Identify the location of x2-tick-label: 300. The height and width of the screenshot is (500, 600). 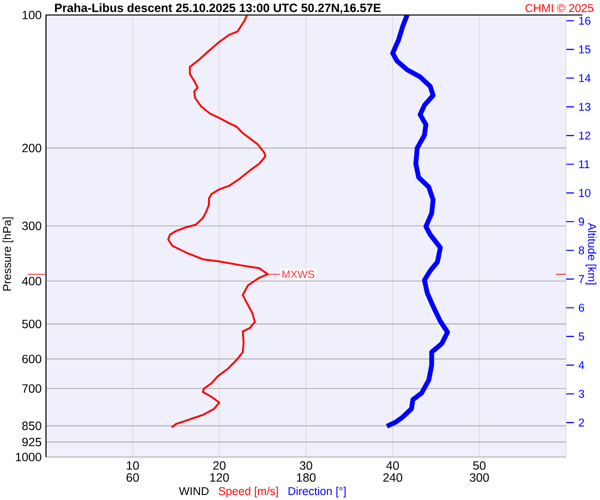
(479, 477).